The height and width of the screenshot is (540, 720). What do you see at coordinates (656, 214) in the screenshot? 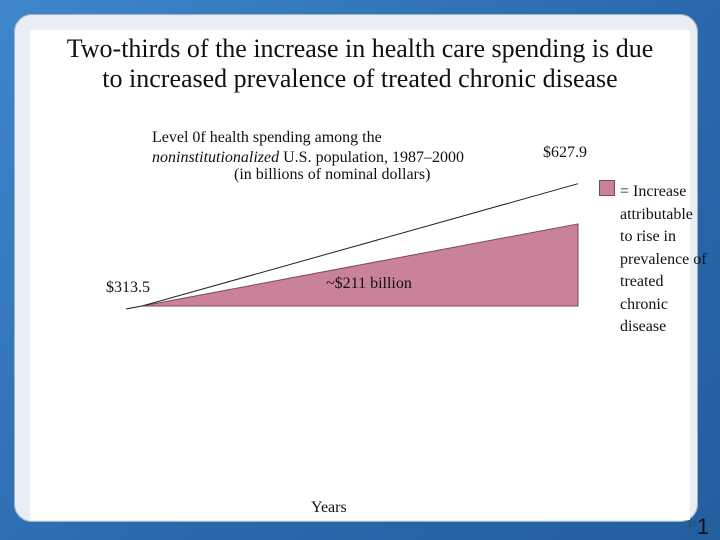
I see `legend-line: attributable` at bounding box center [656, 214].